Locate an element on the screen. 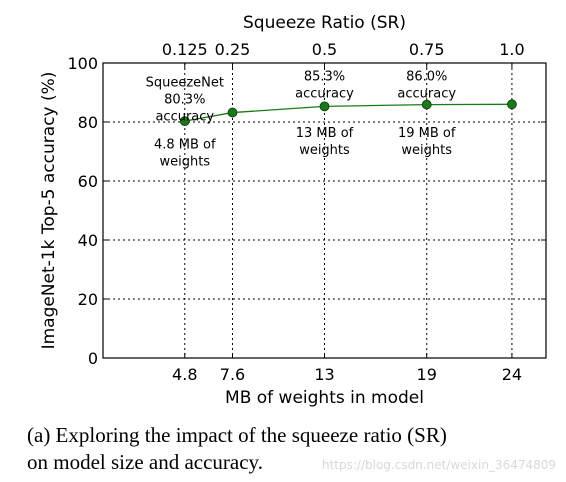  watermark: https://blog.csdn.net/weixin_36474809 is located at coordinates (439, 465).